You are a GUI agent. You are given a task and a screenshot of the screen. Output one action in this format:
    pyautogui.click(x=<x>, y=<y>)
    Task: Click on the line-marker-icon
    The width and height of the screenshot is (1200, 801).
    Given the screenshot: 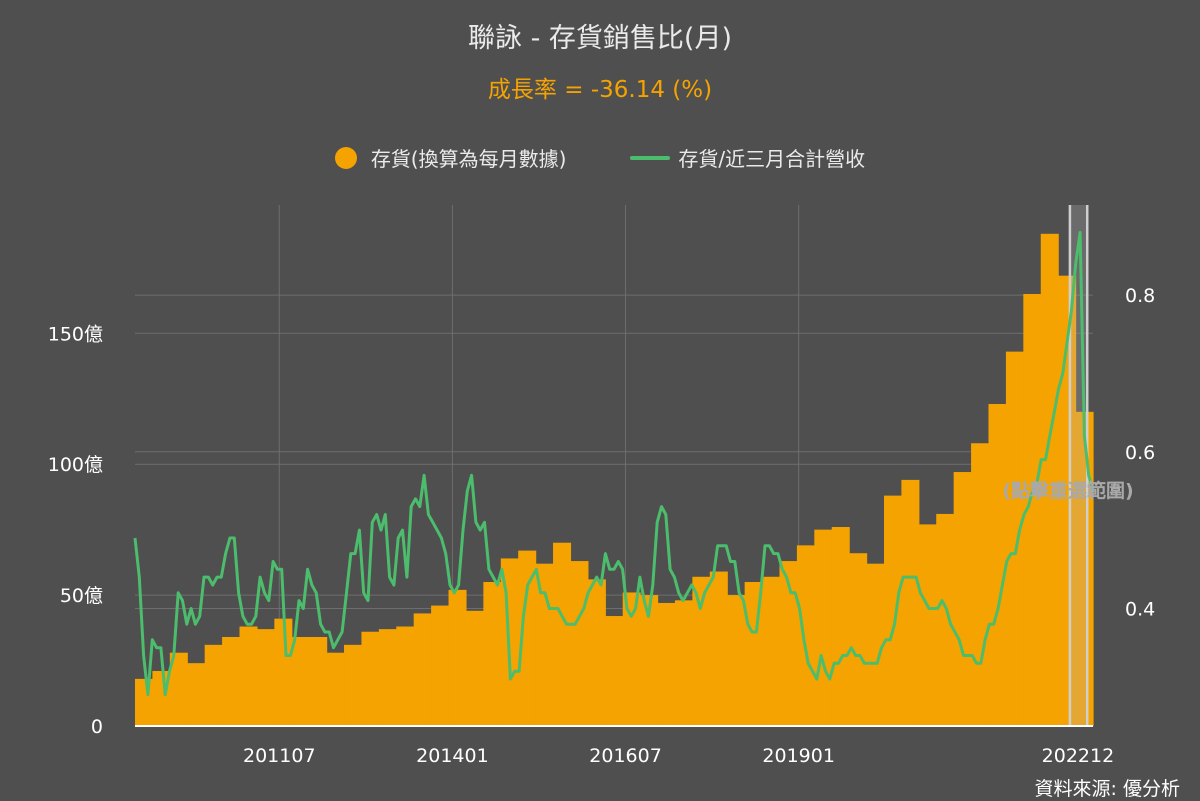 What is the action you would take?
    pyautogui.click(x=650, y=157)
    